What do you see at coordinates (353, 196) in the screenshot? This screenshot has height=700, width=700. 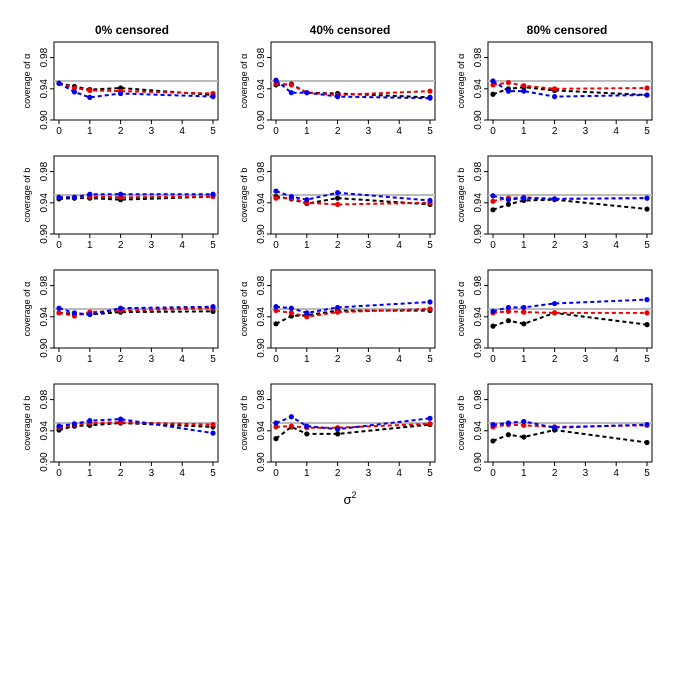 I see `series-line-blue` at bounding box center [353, 196].